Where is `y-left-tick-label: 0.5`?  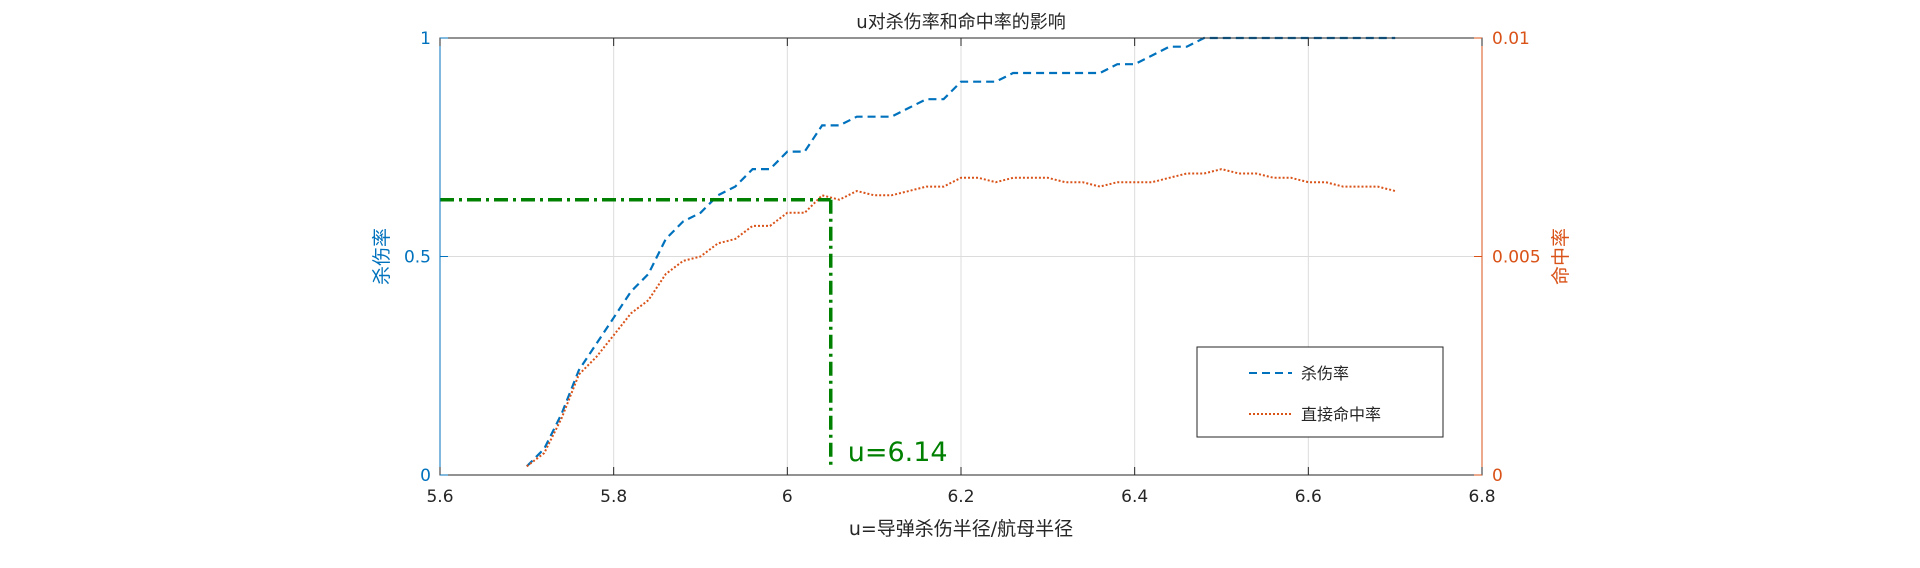 y-left-tick-label: 0.5 is located at coordinates (417, 258).